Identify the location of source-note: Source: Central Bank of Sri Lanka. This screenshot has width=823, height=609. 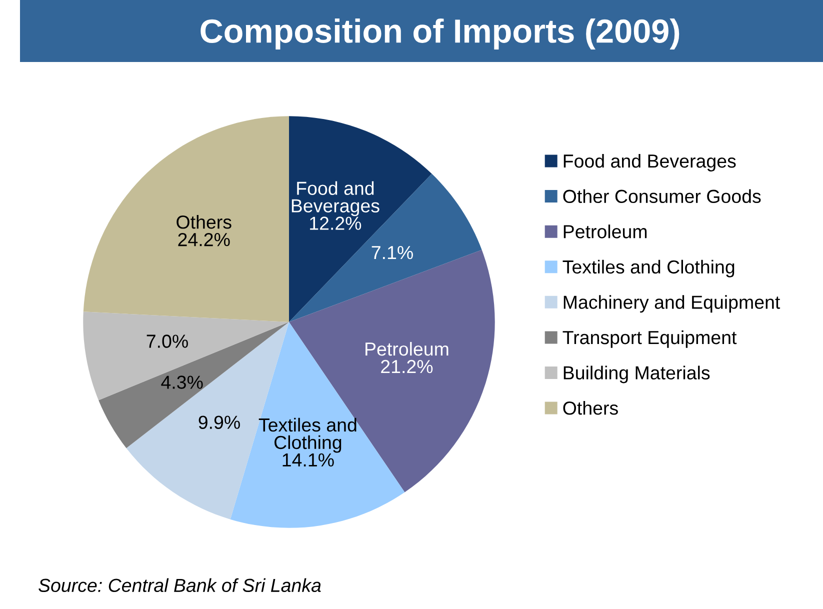
(179, 585).